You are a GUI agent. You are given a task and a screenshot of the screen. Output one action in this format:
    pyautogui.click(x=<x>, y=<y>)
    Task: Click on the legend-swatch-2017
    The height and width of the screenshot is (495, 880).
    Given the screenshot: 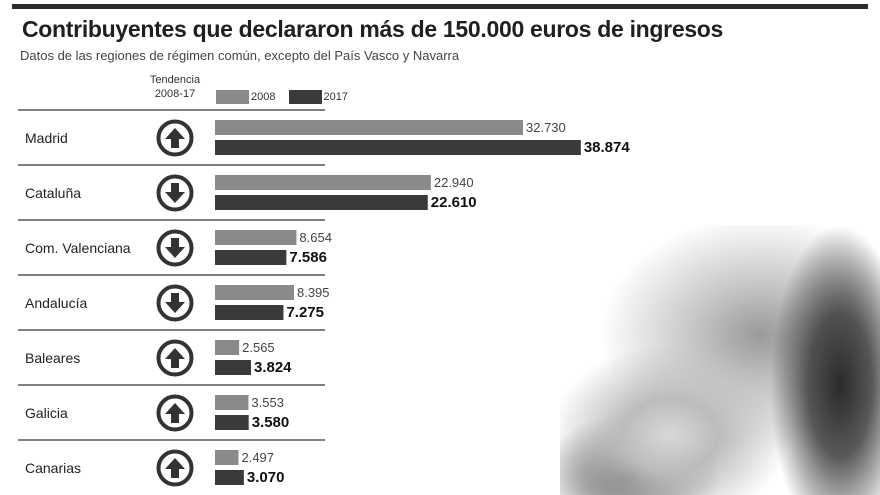 What is the action you would take?
    pyautogui.click(x=305, y=97)
    